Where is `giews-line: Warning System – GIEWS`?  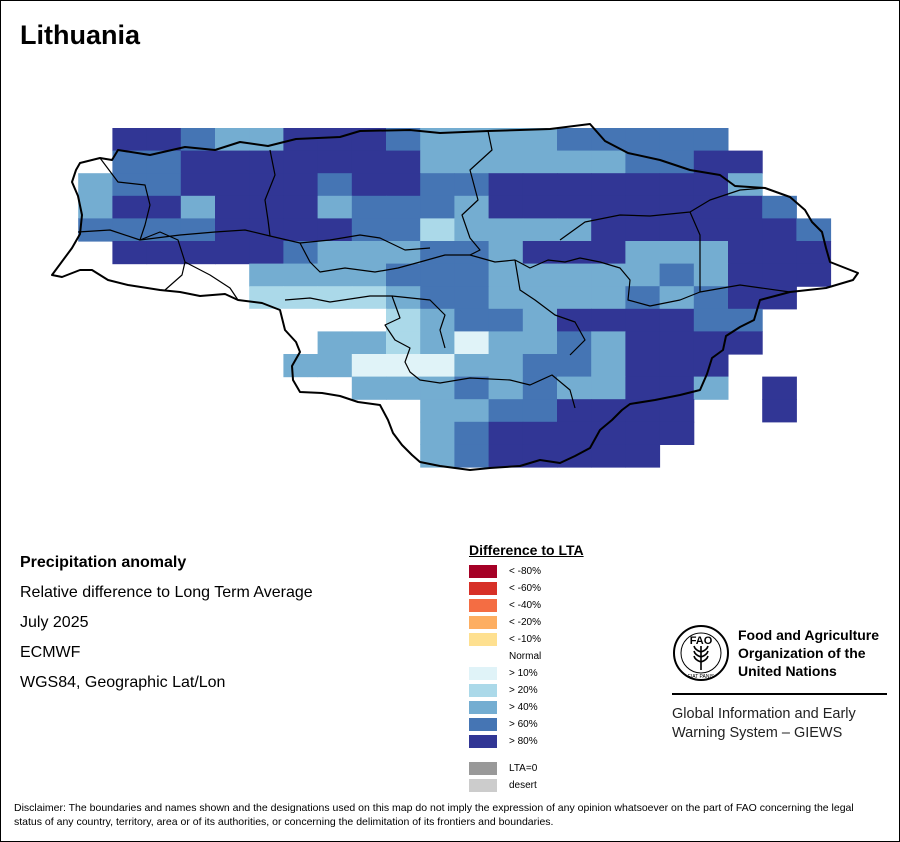
giews-line: Warning System – GIEWS is located at coordinates (757, 733).